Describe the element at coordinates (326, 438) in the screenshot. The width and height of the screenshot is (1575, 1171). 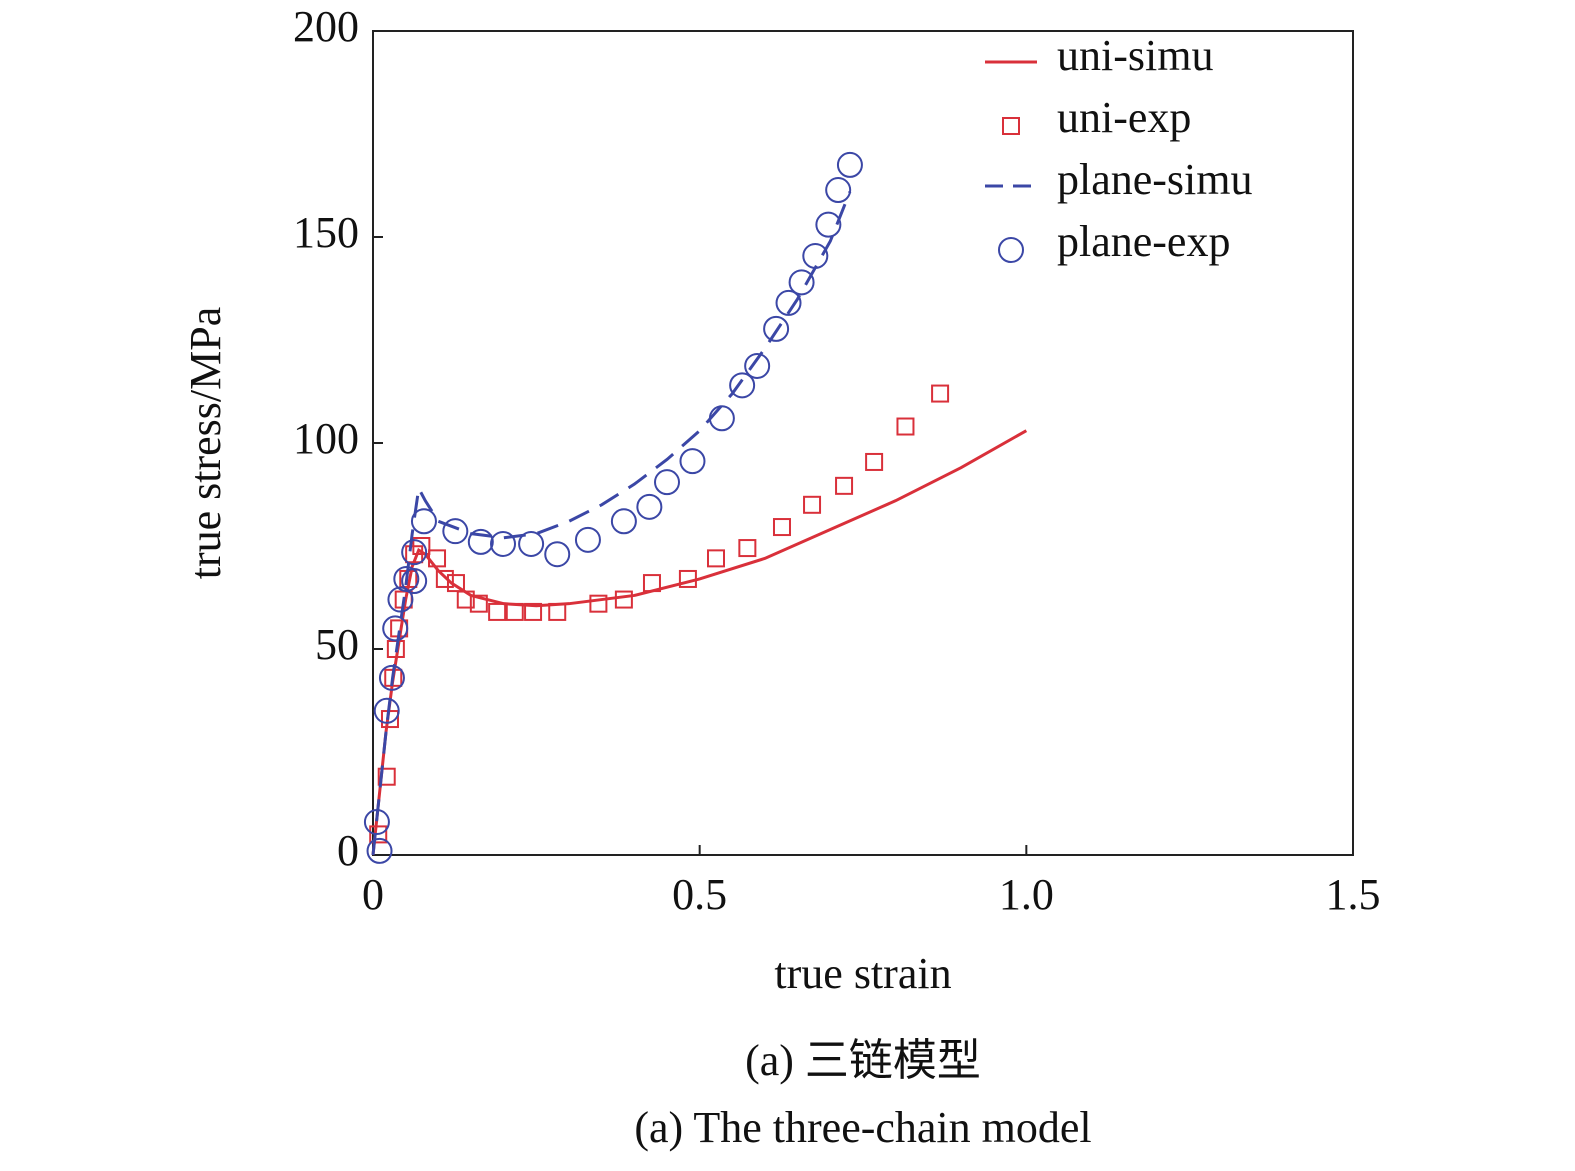
I see `y-tick-label: 100` at that location.